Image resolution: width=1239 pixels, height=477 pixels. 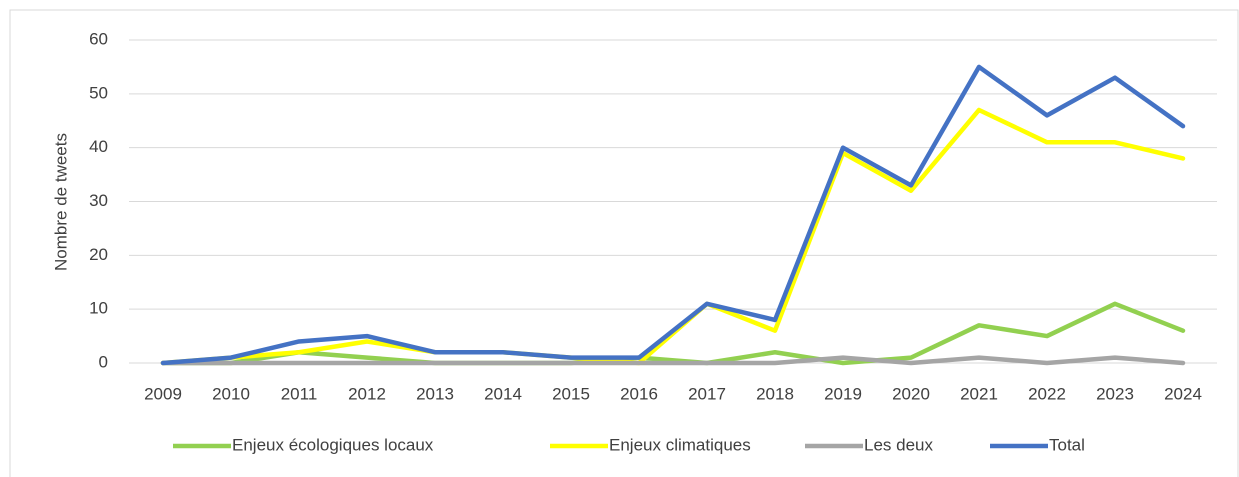 What do you see at coordinates (503, 393) in the screenshot?
I see `x-tick-label: 2014` at bounding box center [503, 393].